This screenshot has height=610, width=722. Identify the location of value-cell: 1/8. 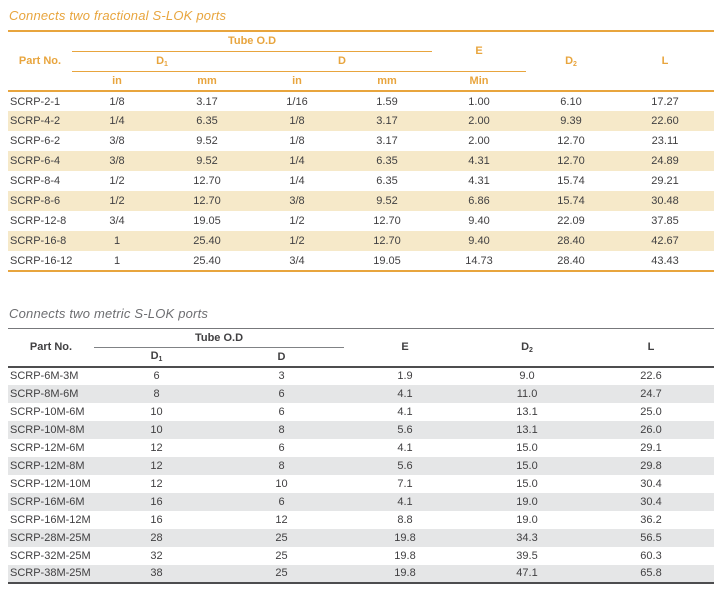
(117, 101).